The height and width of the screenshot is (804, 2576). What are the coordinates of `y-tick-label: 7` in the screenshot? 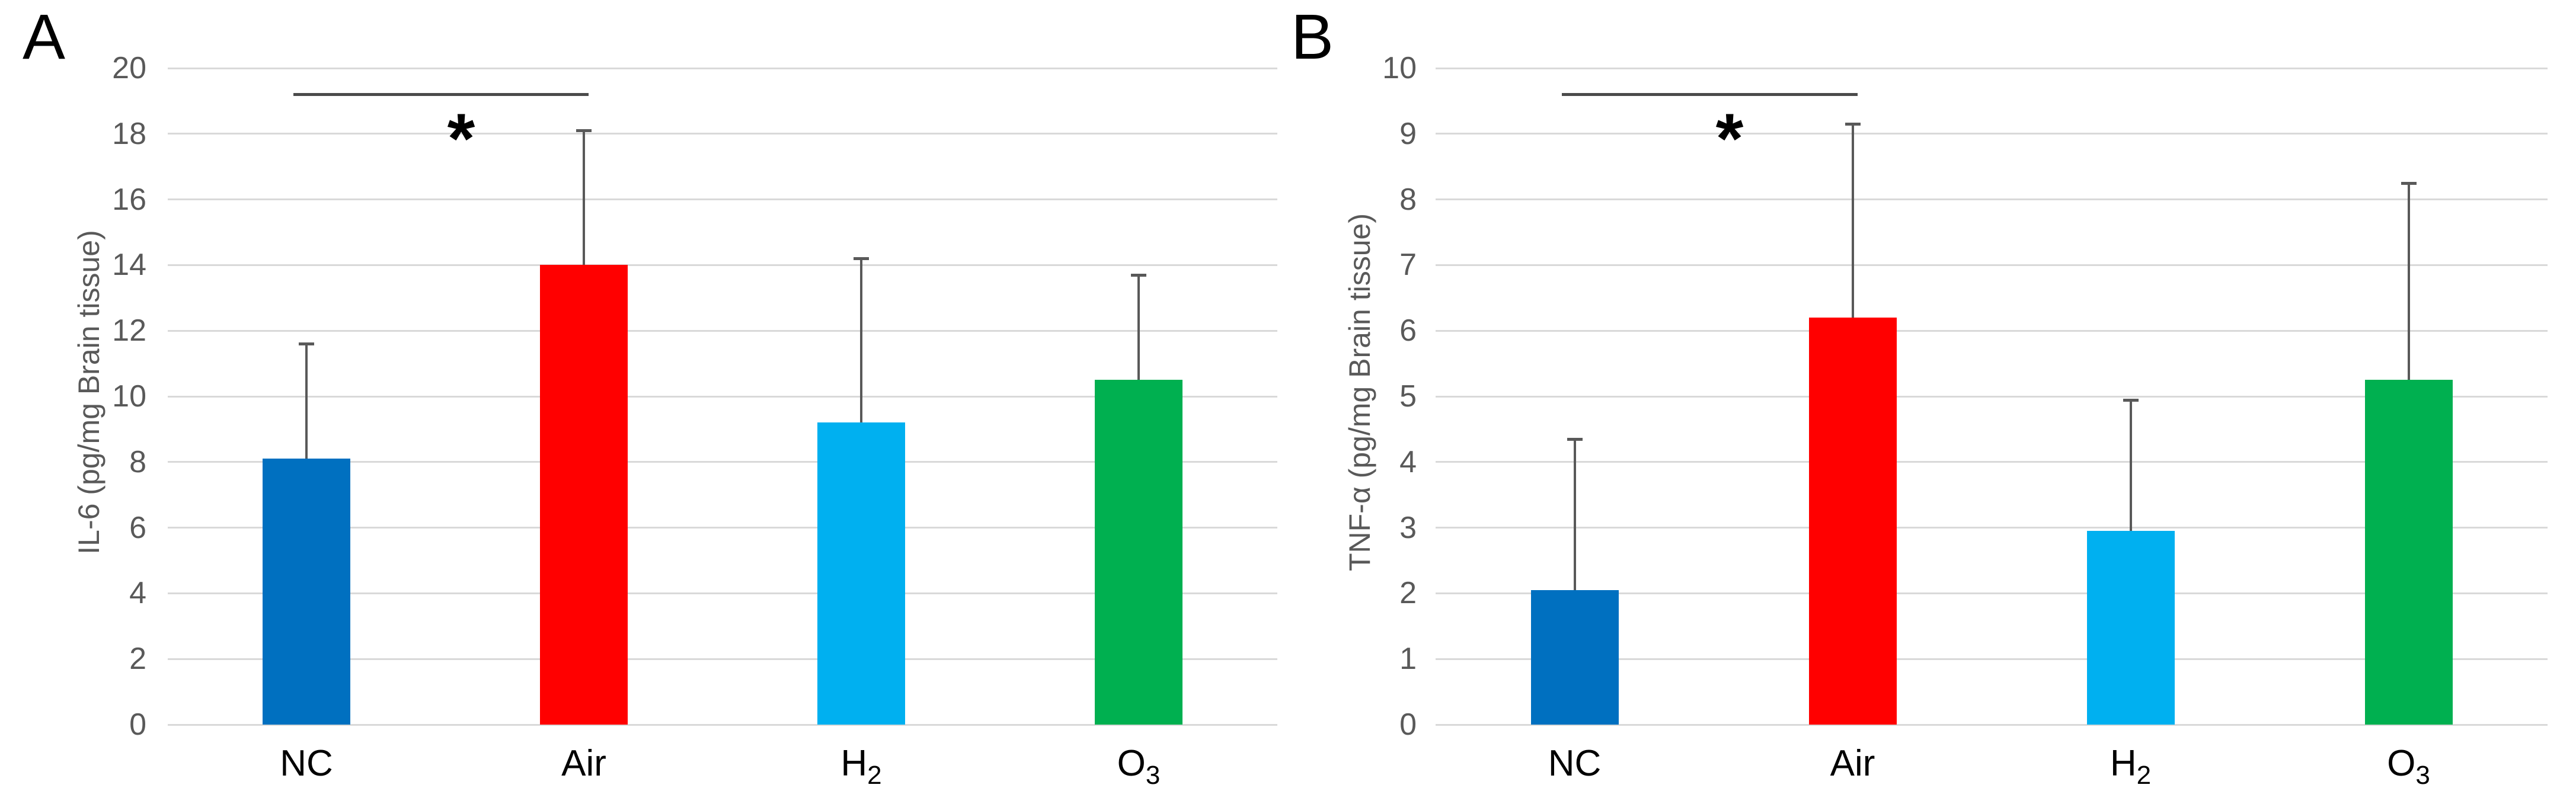 It's located at (1408, 265).